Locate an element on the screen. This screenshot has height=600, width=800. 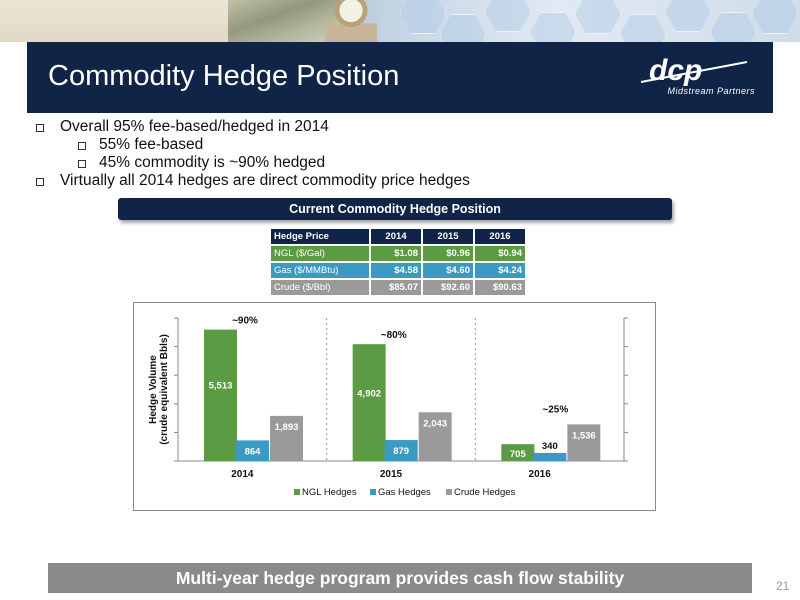
table-cell: $4.24 is located at coordinates (500, 270).